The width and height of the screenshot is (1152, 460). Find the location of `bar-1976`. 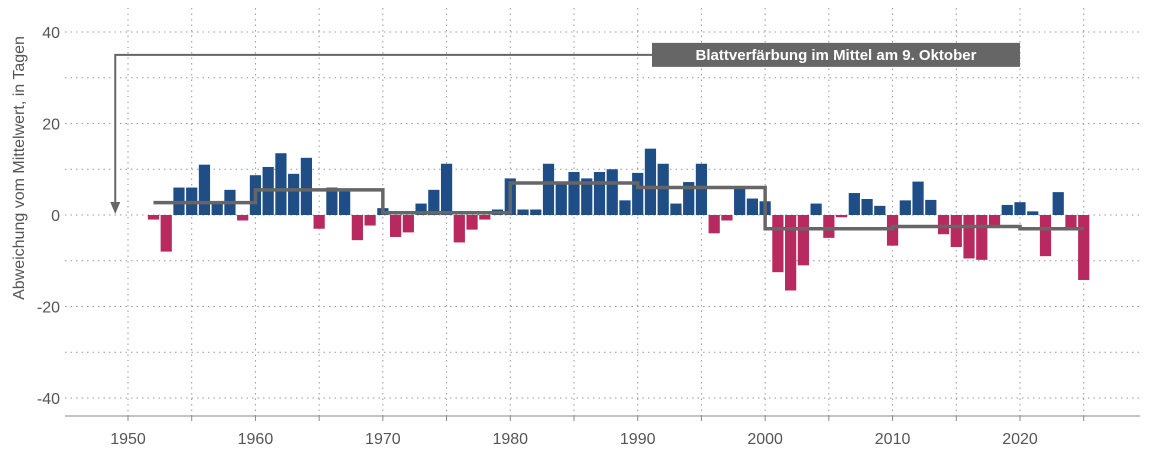

bar-1976 is located at coordinates (459, 229).